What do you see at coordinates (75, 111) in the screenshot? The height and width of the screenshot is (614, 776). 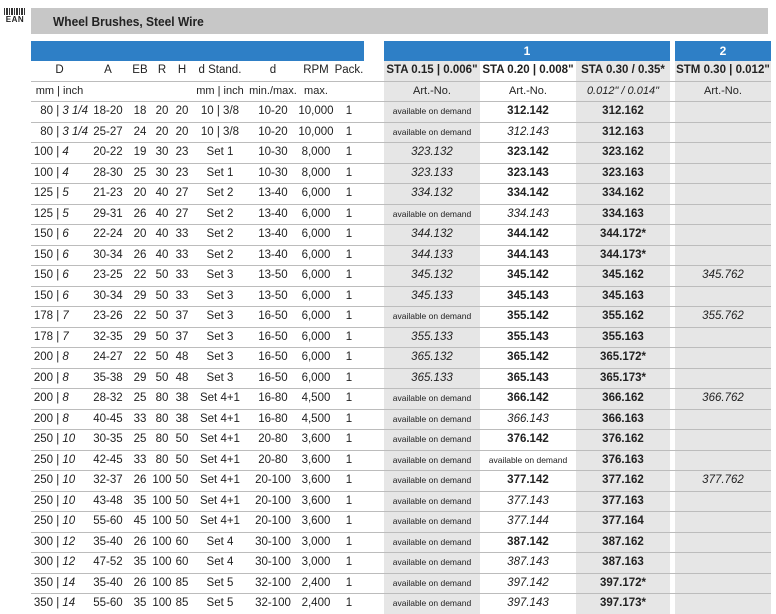 I see `cell-d-inch: 3 1/4` at bounding box center [75, 111].